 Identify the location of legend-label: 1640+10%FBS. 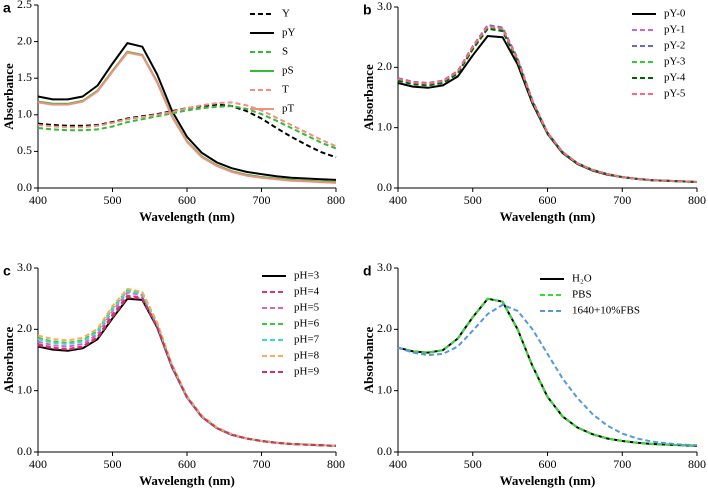
(606, 311).